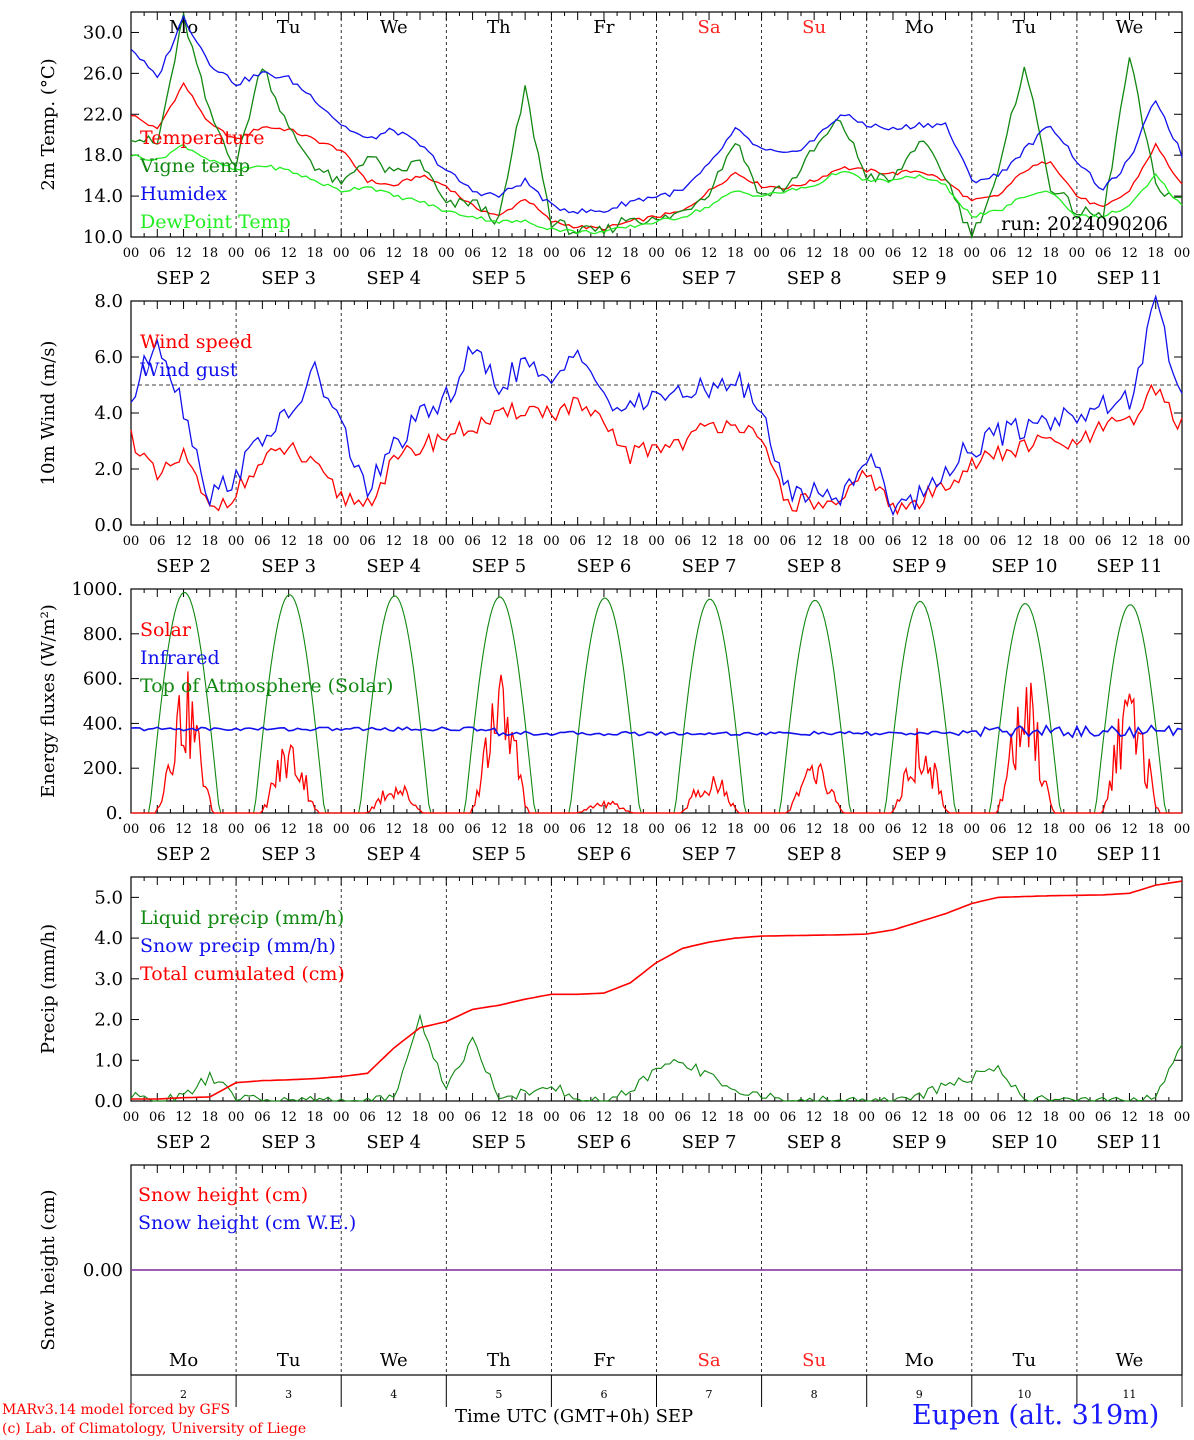 The image size is (1194, 1440). What do you see at coordinates (223, 1195) in the screenshot?
I see `legend-snow-0: Snow height (cm)` at bounding box center [223, 1195].